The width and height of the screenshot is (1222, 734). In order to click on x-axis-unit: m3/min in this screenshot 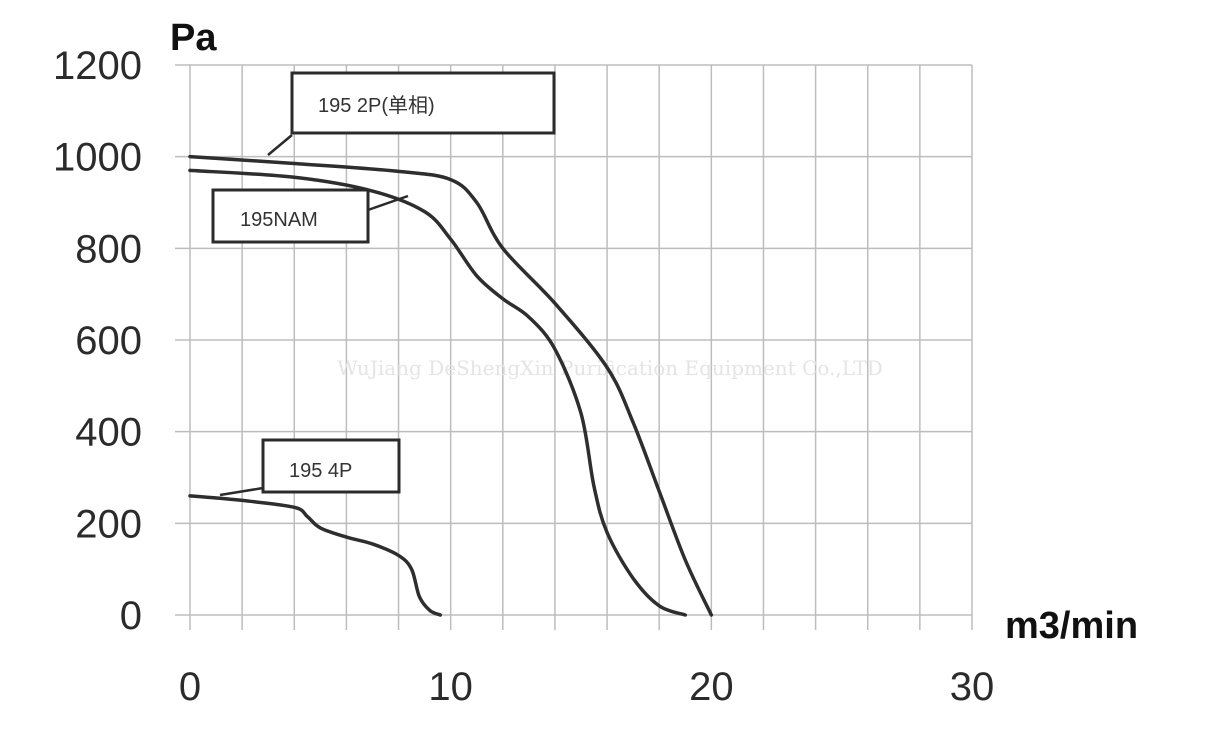, I will do `click(1071, 626)`.